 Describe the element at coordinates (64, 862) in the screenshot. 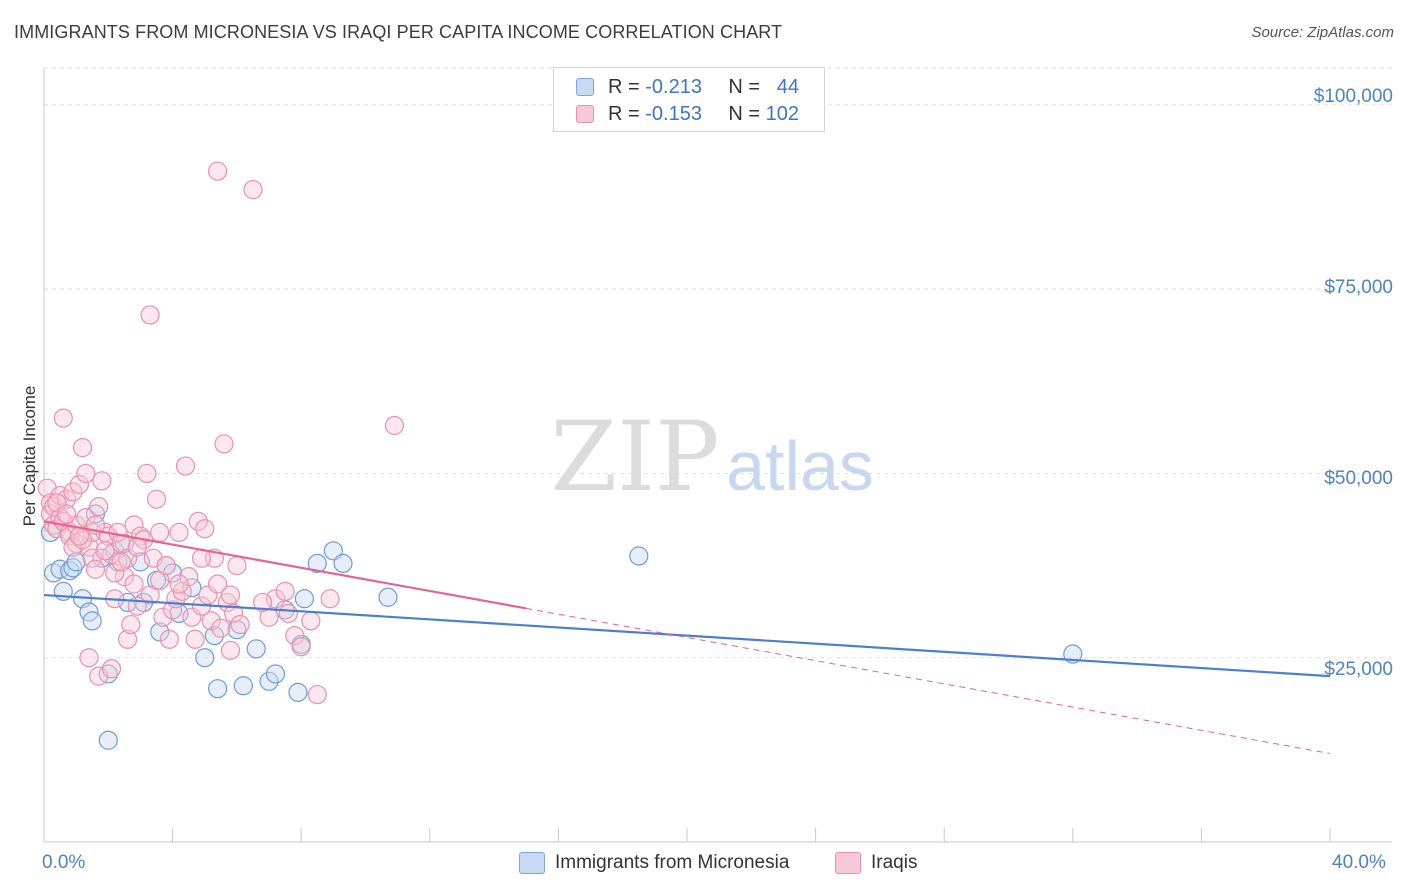

I see `x-tick-label: 0.0%` at that location.